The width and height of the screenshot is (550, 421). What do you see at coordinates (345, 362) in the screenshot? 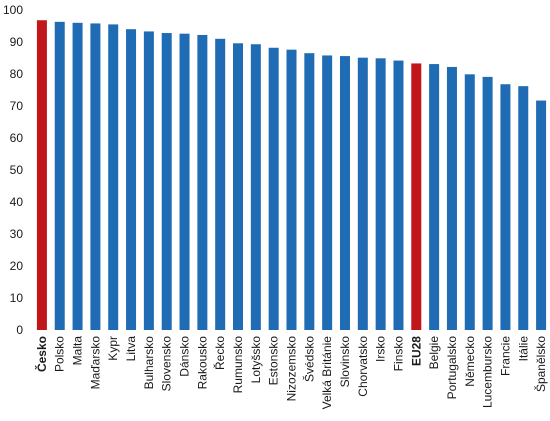
I see `x-category-label: Slovinsko` at bounding box center [345, 362].